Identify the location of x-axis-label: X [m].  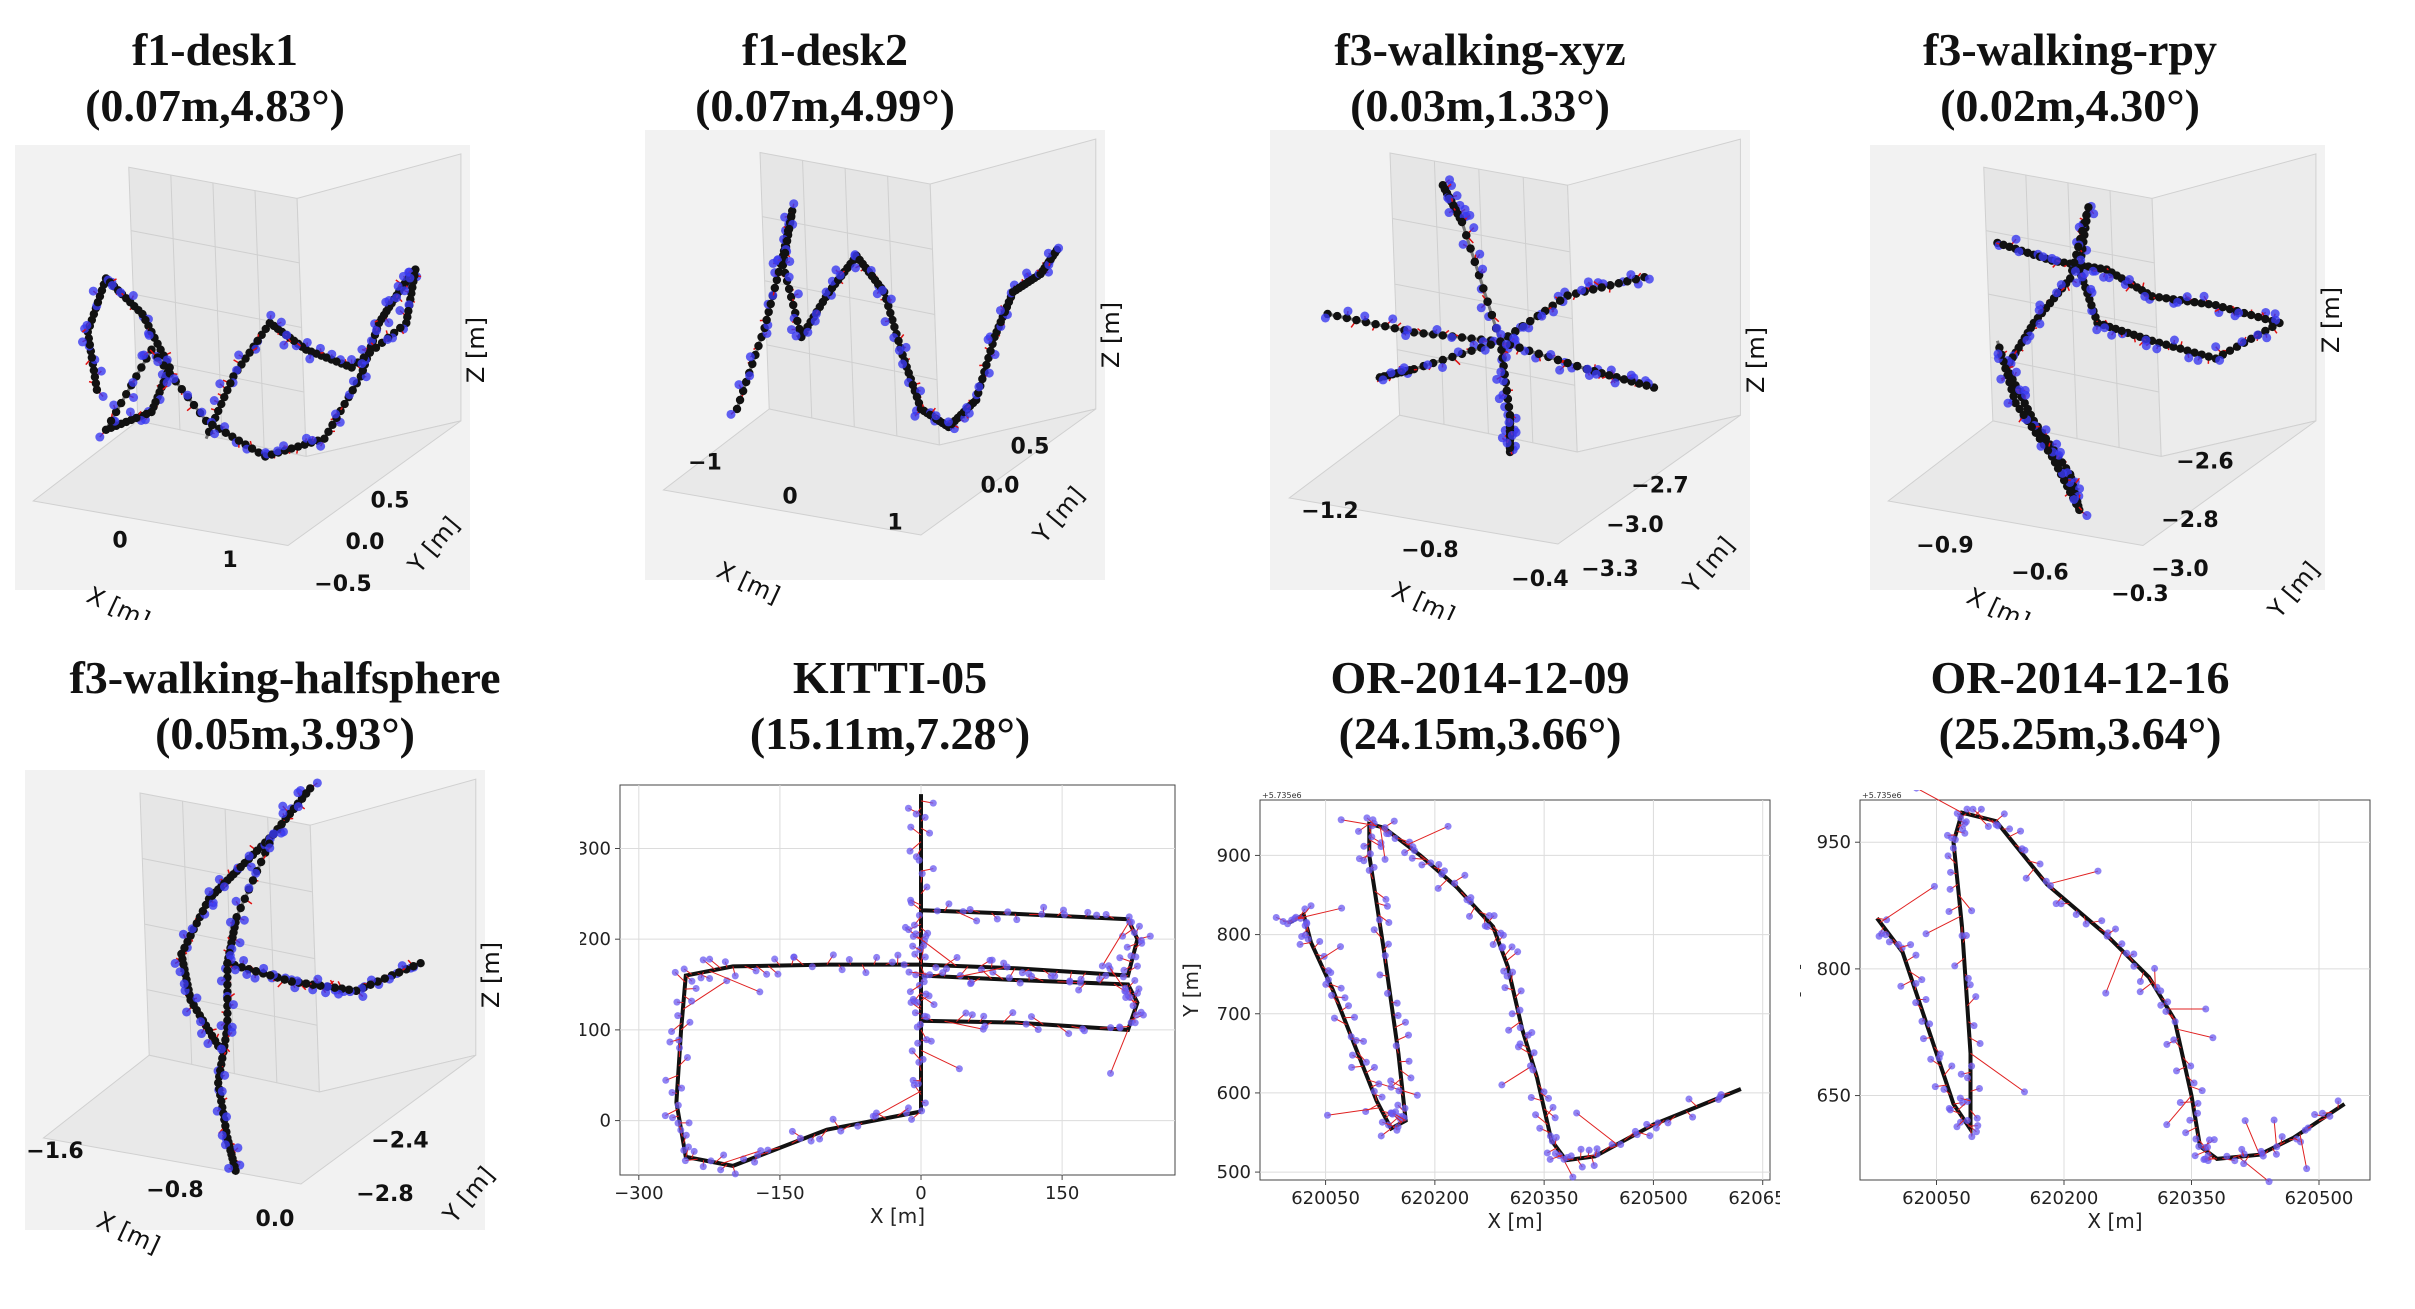
(897, 1216).